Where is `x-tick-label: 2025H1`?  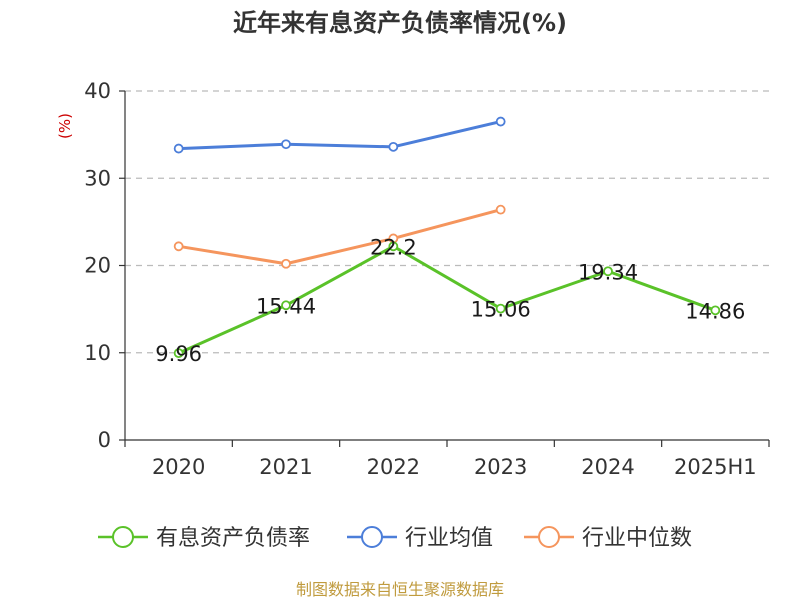
x-tick-label: 2025H1 is located at coordinates (715, 467).